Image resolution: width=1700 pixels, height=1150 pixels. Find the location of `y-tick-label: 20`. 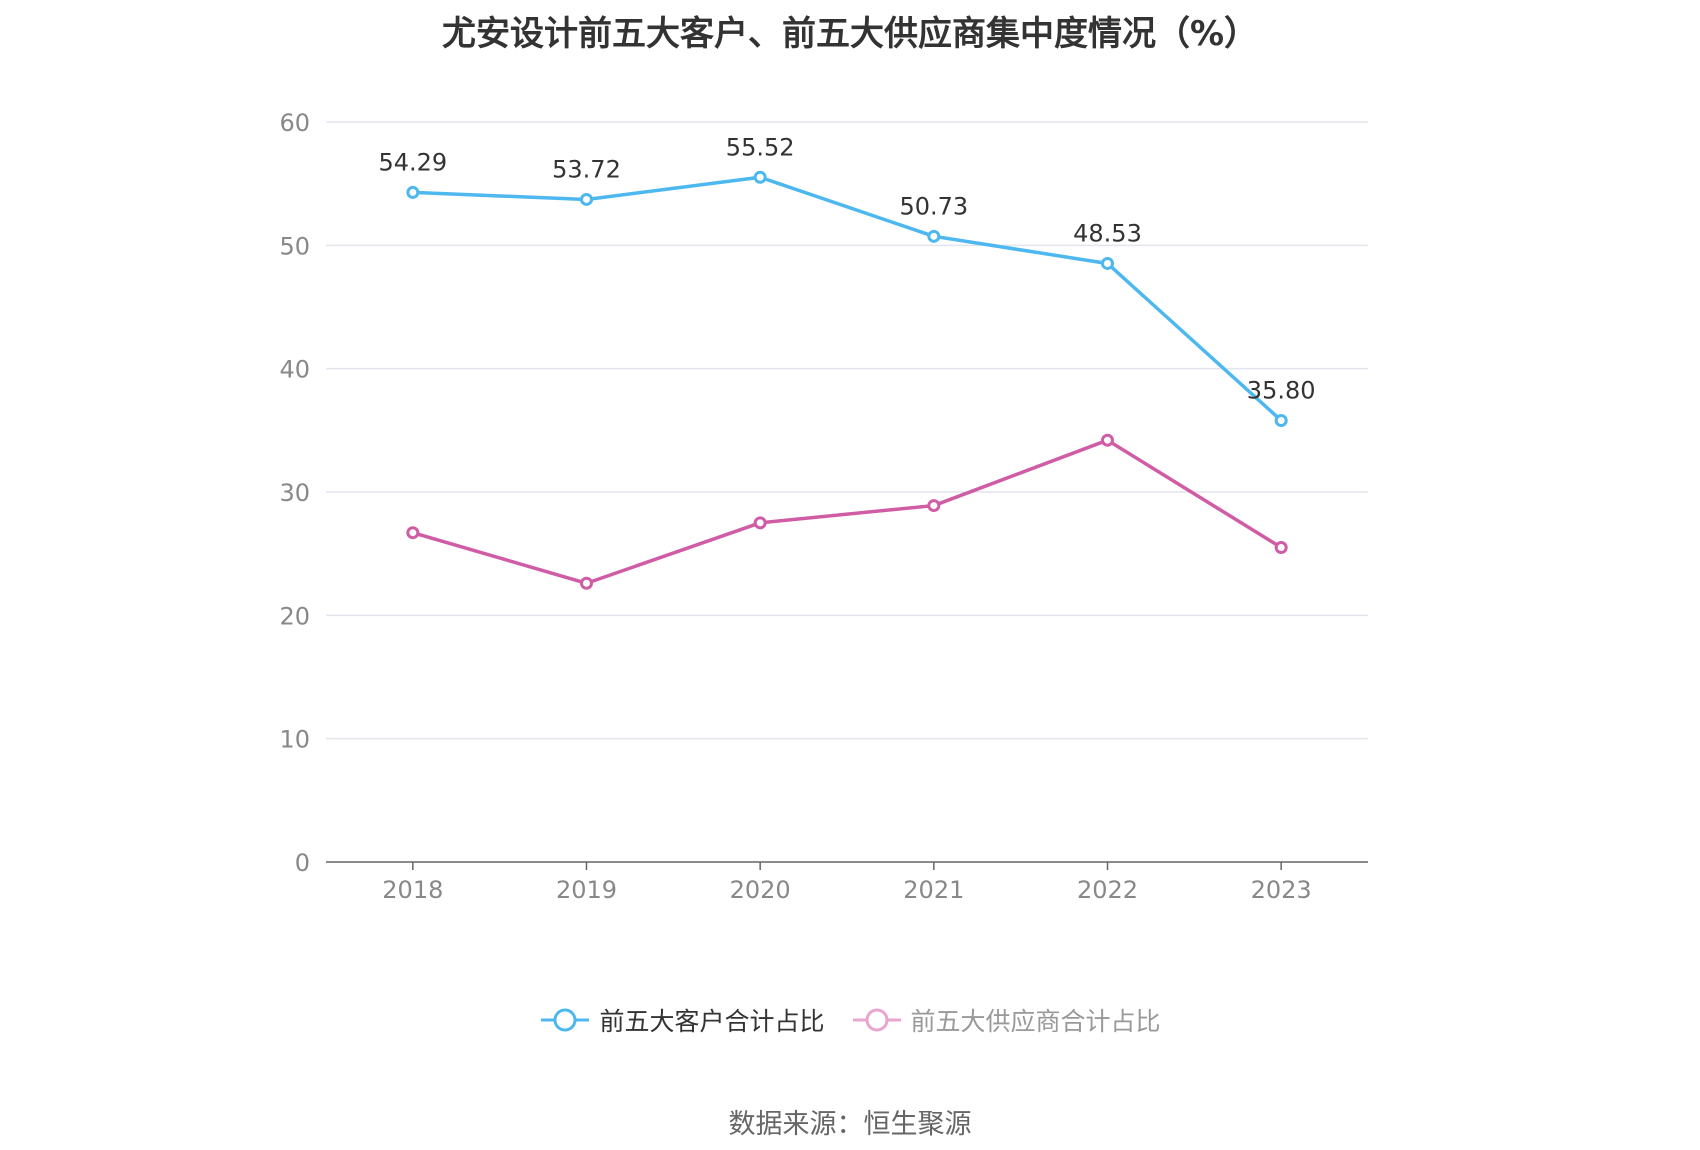

y-tick-label: 20 is located at coordinates (294, 616).